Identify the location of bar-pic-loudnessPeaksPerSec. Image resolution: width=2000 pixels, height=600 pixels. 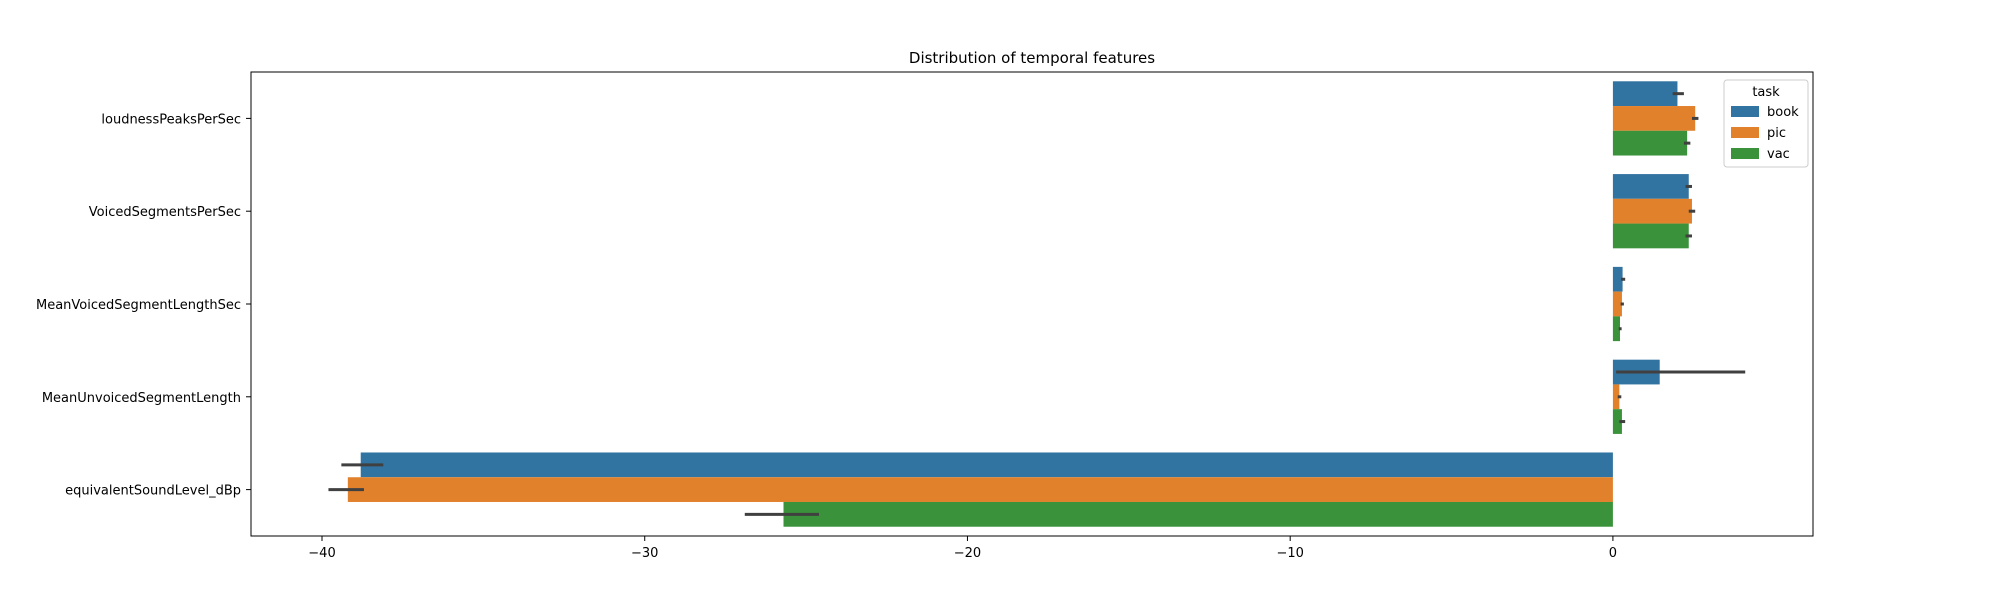
(1654, 118).